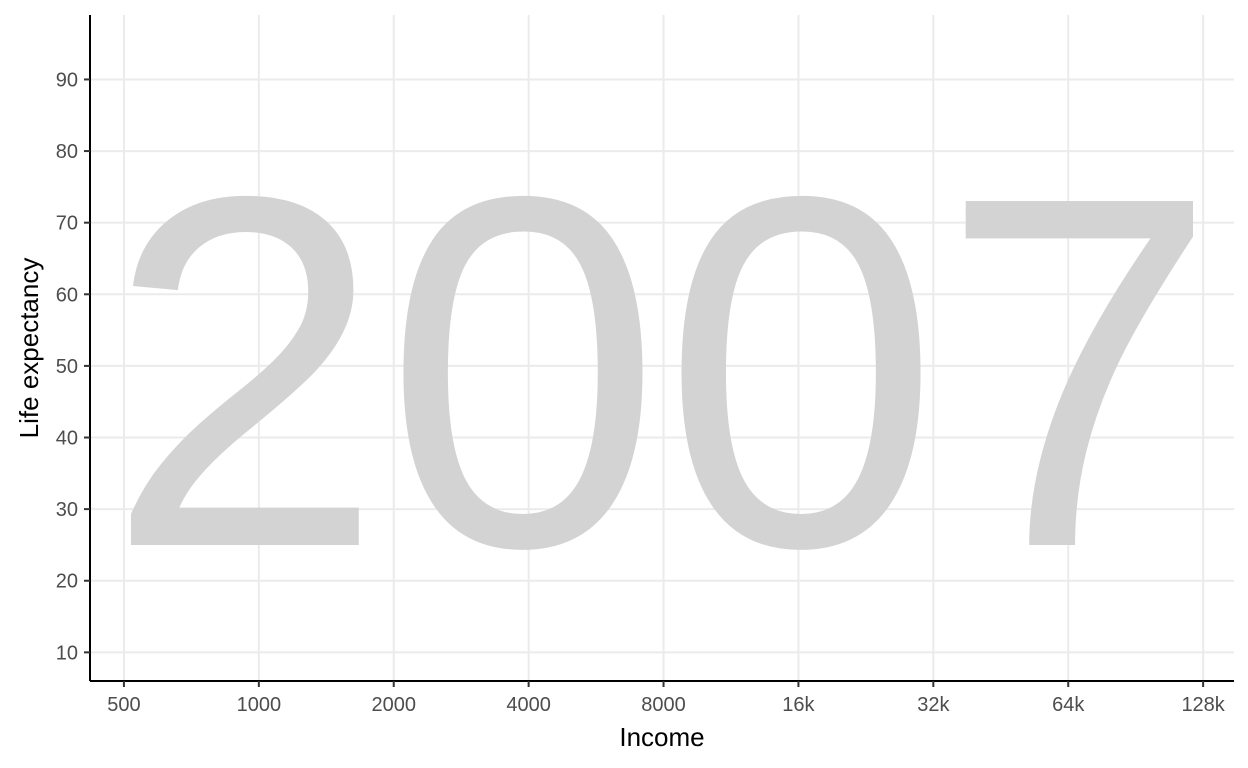  I want to click on y-tick-label-1: 20, so click(67, 582).